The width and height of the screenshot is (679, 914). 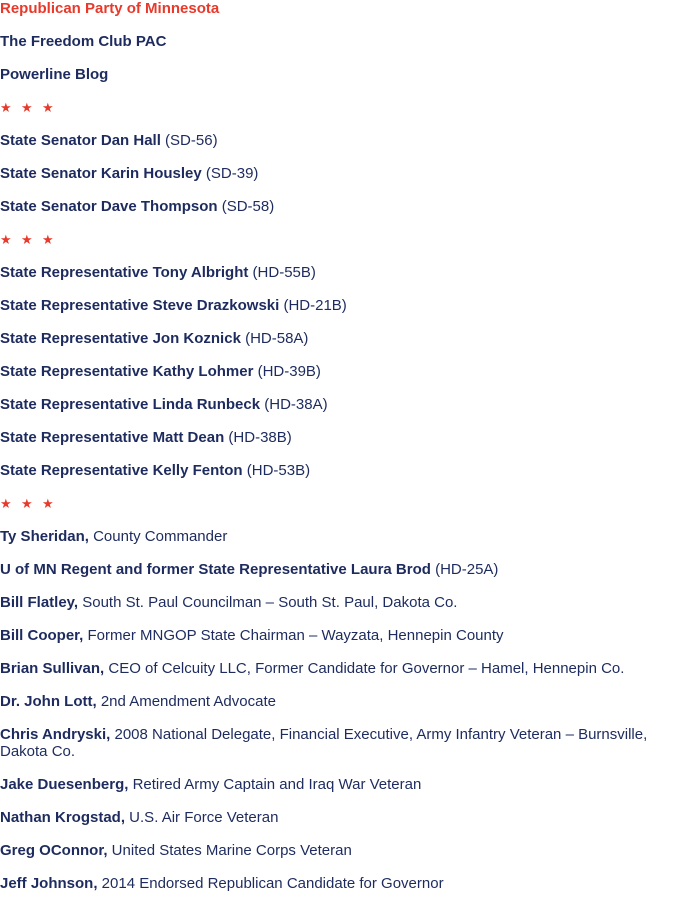 What do you see at coordinates (313, 305) in the screenshot?
I see `endorser-detail: (HD-21B)` at bounding box center [313, 305].